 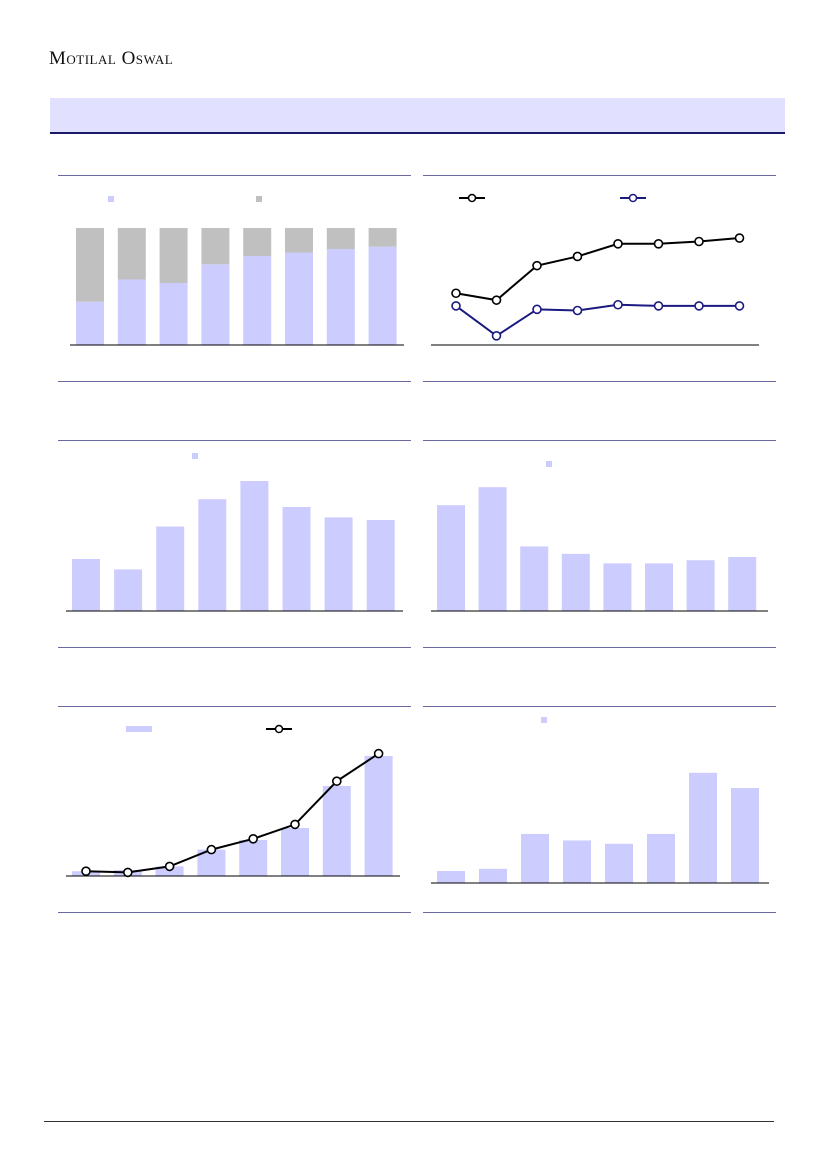 What do you see at coordinates (234, 440) in the screenshot?
I see `rule-left-2-top` at bounding box center [234, 440].